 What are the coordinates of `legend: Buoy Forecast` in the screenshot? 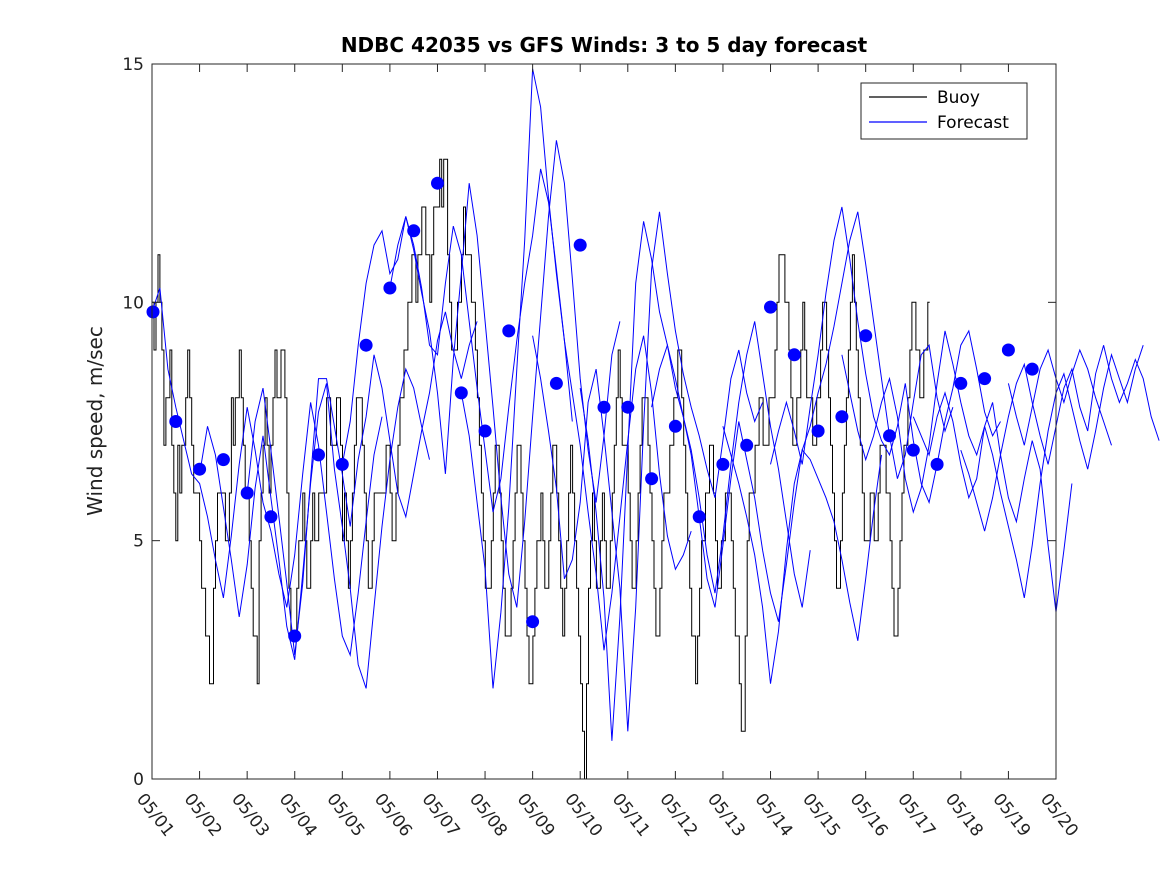 It's located at (944, 111).